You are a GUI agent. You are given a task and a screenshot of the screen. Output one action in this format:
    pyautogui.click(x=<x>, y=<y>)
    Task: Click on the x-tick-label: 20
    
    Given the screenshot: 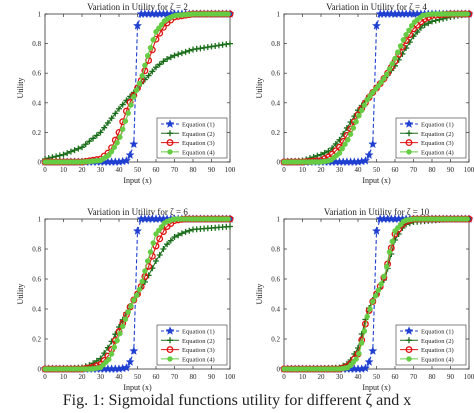 What is the action you would take?
    pyautogui.click(x=322, y=377)
    